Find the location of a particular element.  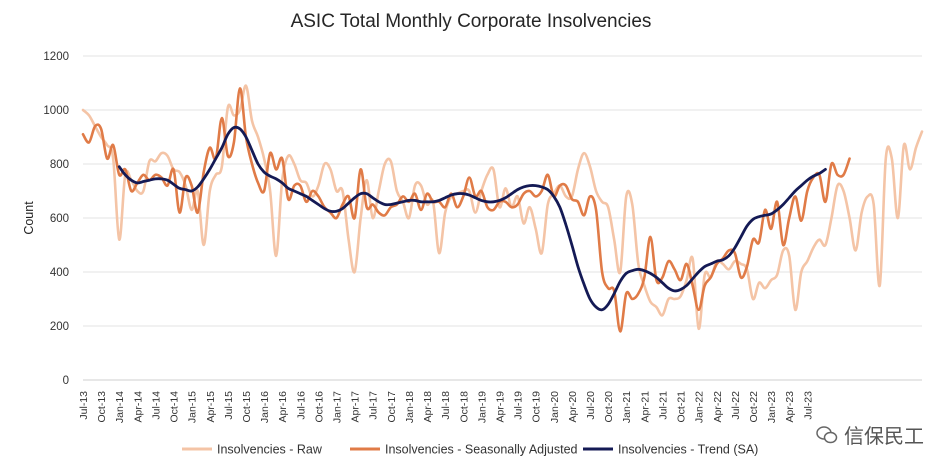

x-tick-label: Jan-15 is located at coordinates (193, 407).